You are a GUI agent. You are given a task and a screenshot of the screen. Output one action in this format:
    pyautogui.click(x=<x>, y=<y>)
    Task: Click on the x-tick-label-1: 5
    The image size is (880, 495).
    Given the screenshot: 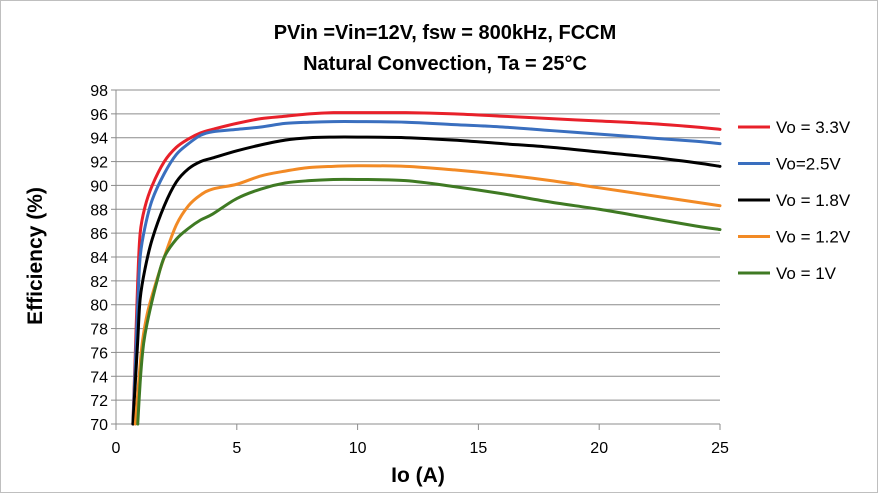 What is the action you would take?
    pyautogui.click(x=236, y=448)
    